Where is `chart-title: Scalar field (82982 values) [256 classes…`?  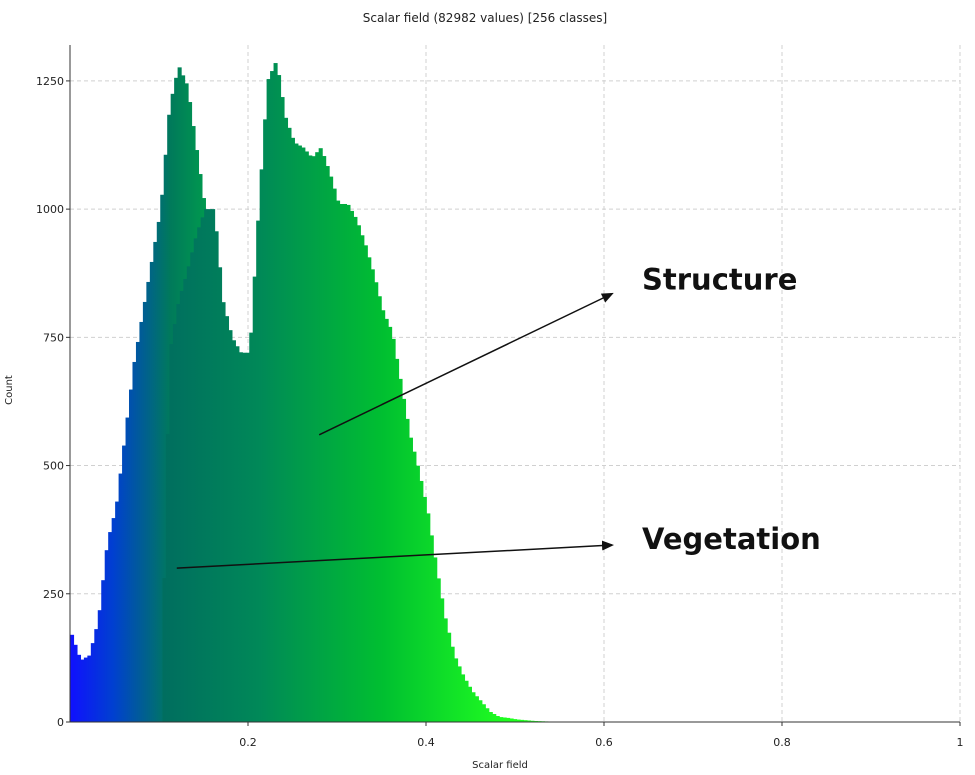 chart-title: Scalar field (82982 values) [256 classes… is located at coordinates (485, 18).